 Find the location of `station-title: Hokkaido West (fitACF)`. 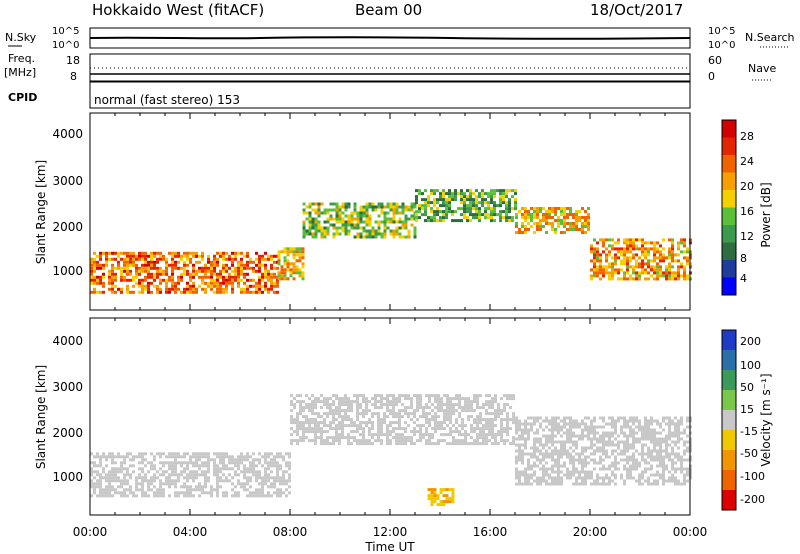

station-title: Hokkaido West (fitACF) is located at coordinates (178, 10).